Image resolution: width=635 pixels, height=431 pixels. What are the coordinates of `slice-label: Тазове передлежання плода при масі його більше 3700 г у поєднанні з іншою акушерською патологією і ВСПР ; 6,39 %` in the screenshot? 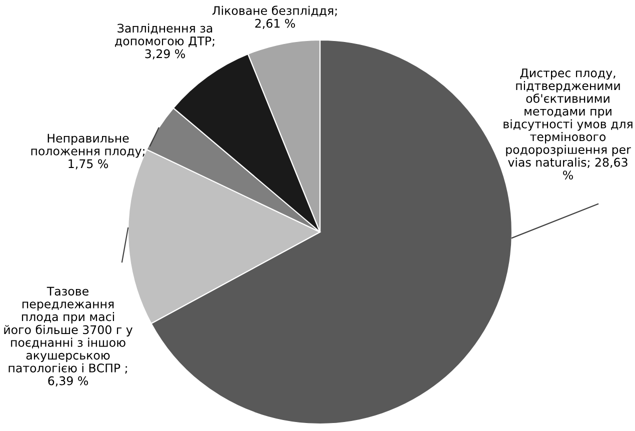 It's located at (68, 336).